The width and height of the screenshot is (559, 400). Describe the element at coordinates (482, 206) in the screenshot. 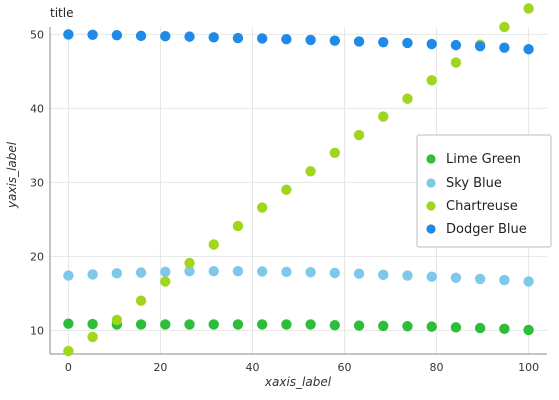

I see `legend-label-chartreuse: Chartreuse` at that location.